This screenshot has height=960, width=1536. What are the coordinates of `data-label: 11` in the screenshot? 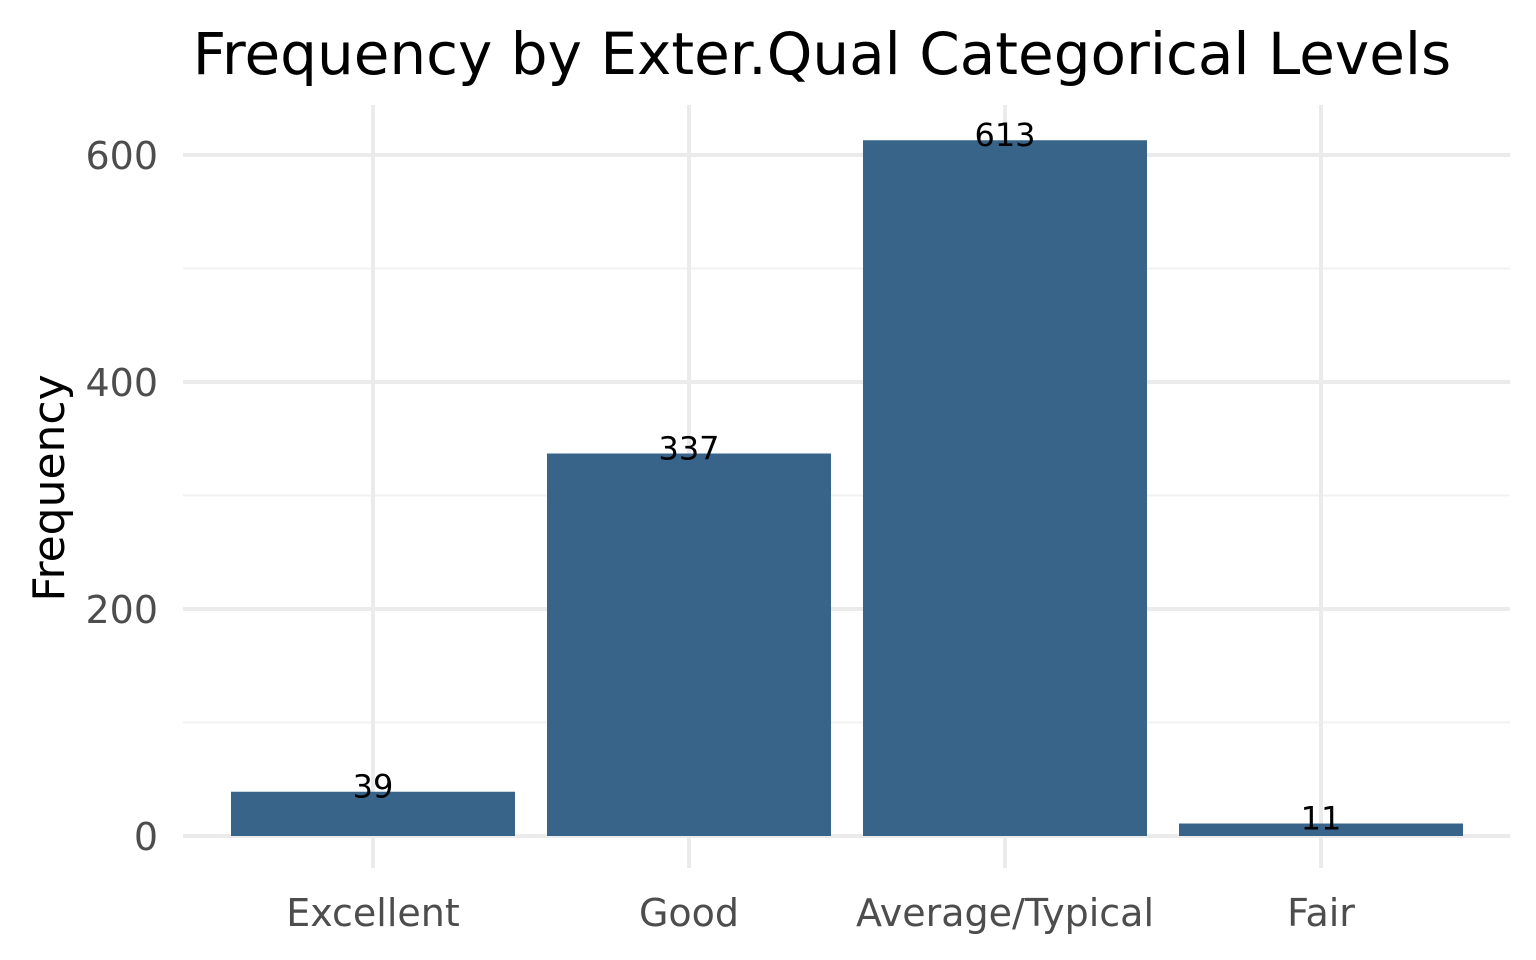 It's located at (1321, 819).